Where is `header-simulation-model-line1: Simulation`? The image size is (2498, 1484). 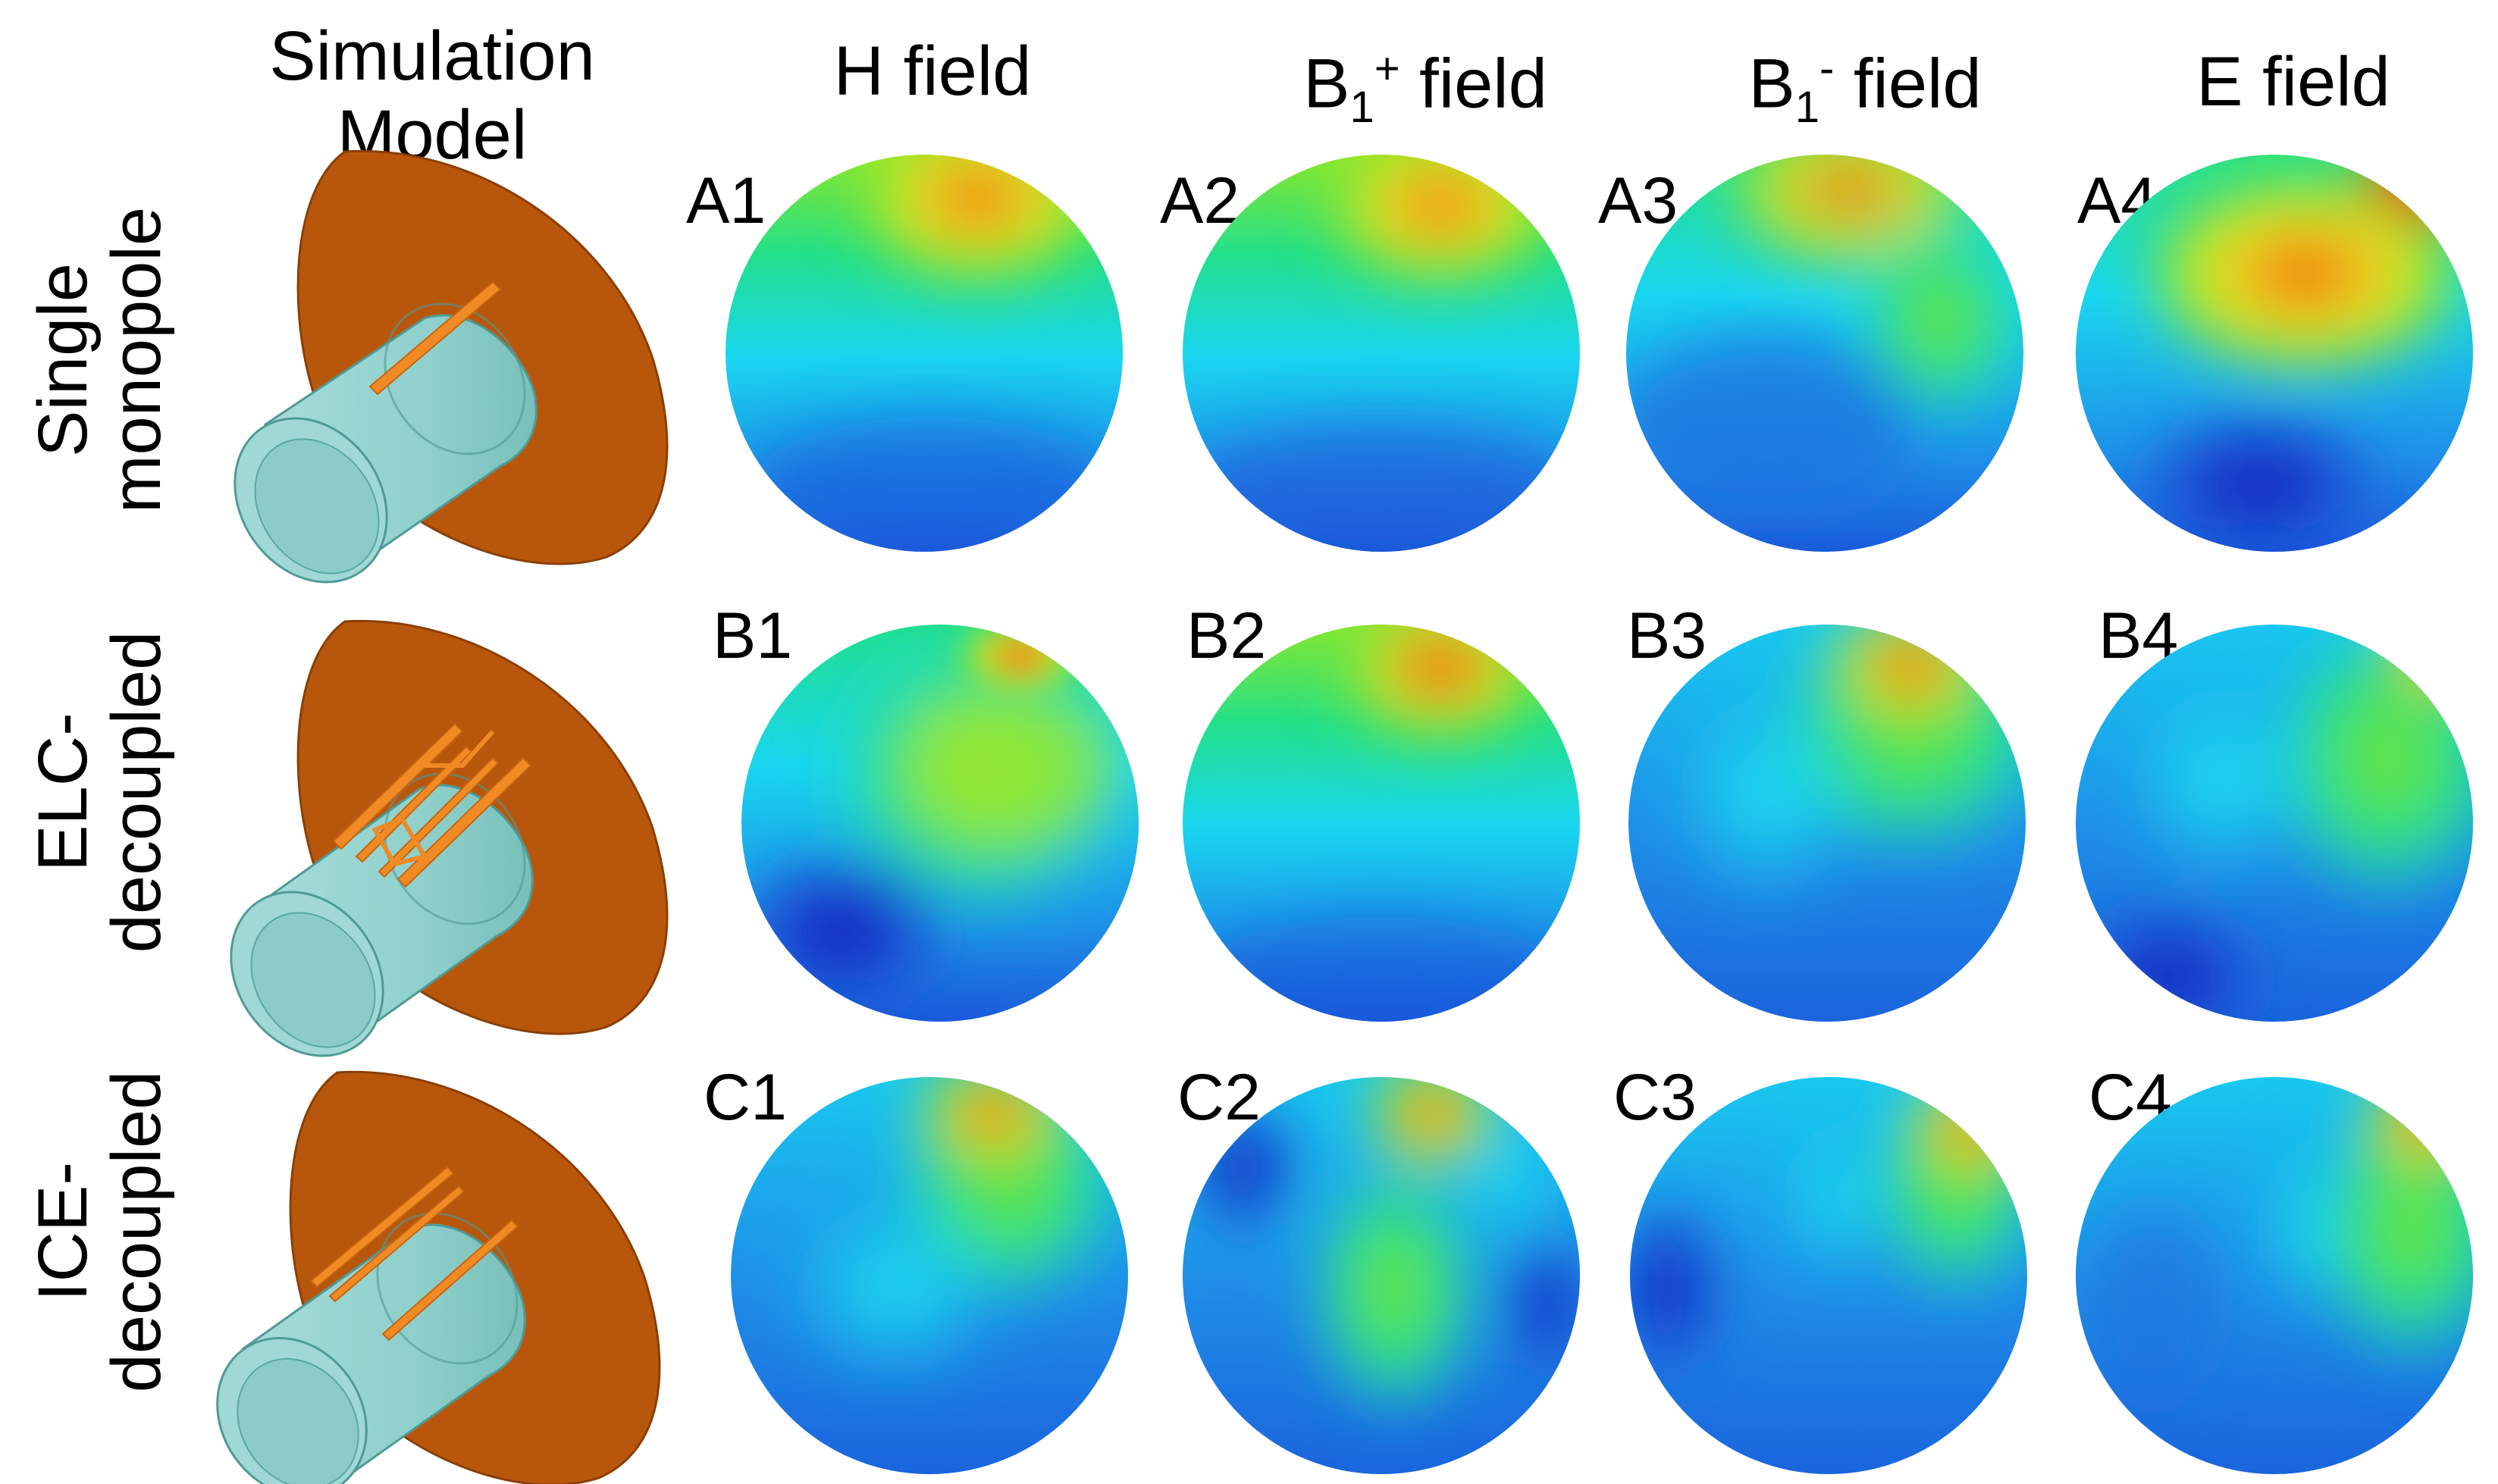 header-simulation-model-line1: Simulation is located at coordinates (432, 56).